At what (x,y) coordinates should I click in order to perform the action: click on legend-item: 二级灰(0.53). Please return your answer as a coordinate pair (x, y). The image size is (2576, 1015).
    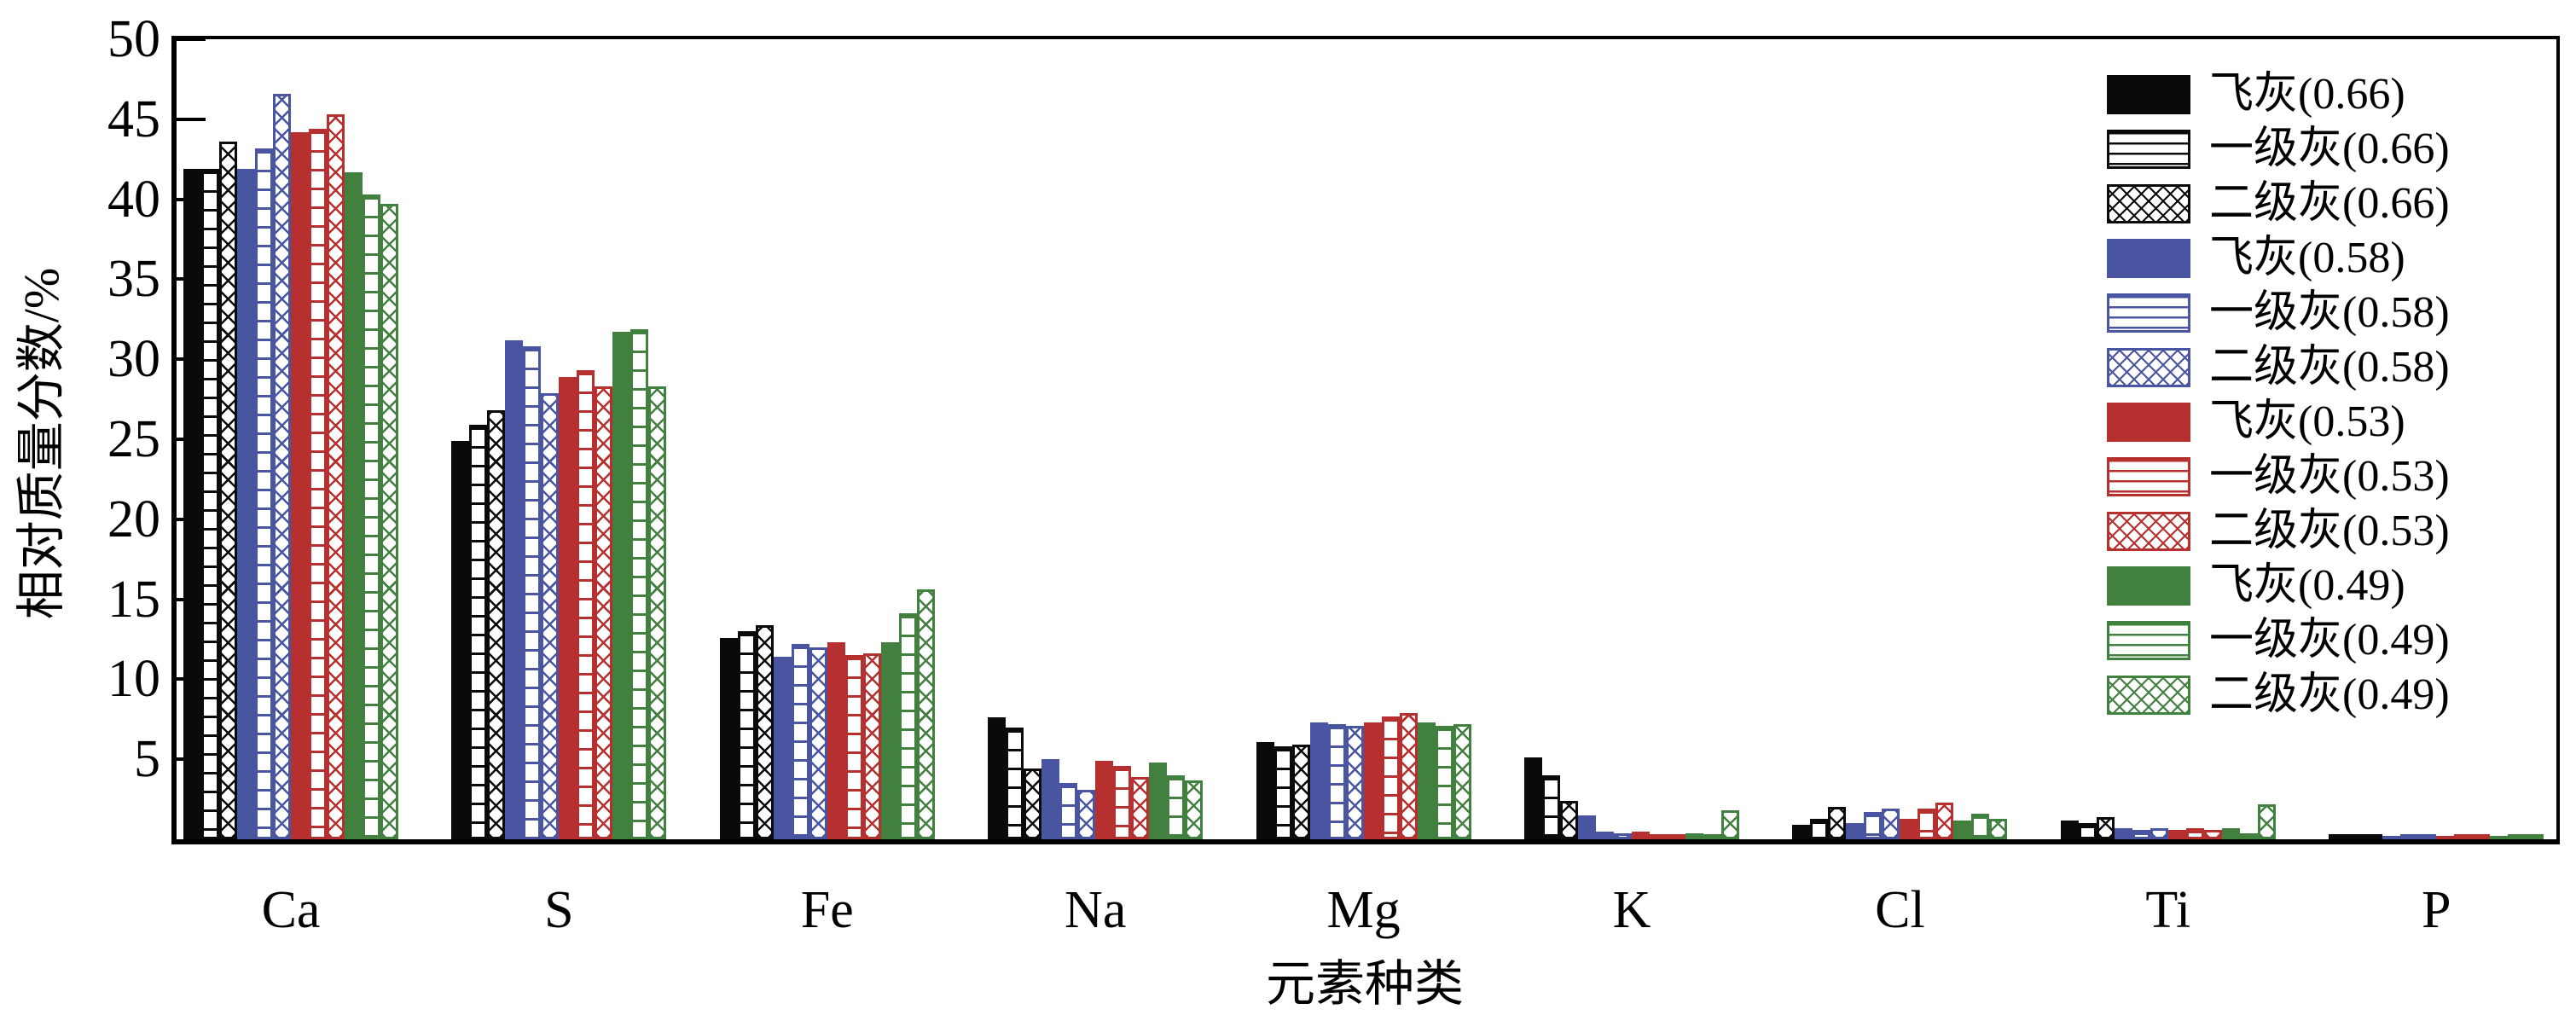
    Looking at the image, I should click on (2278, 531).